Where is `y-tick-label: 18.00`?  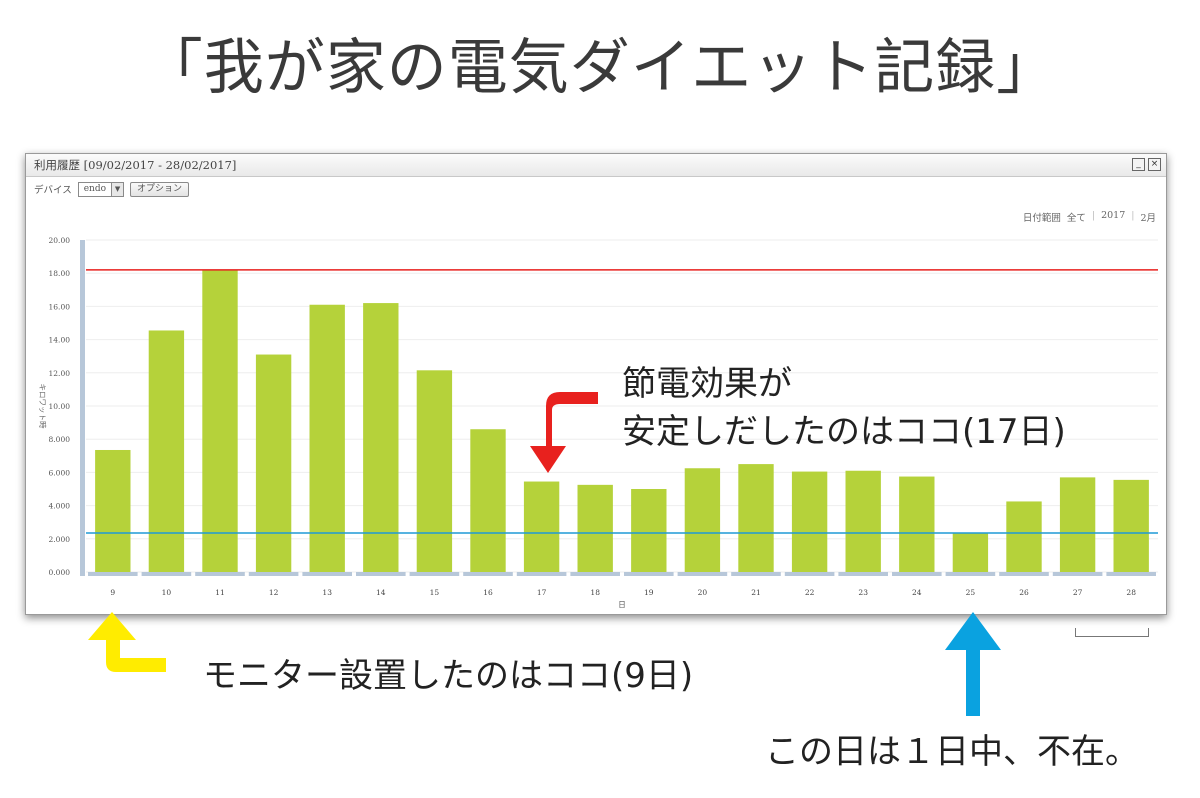
y-tick-label: 18.00 is located at coordinates (60, 273).